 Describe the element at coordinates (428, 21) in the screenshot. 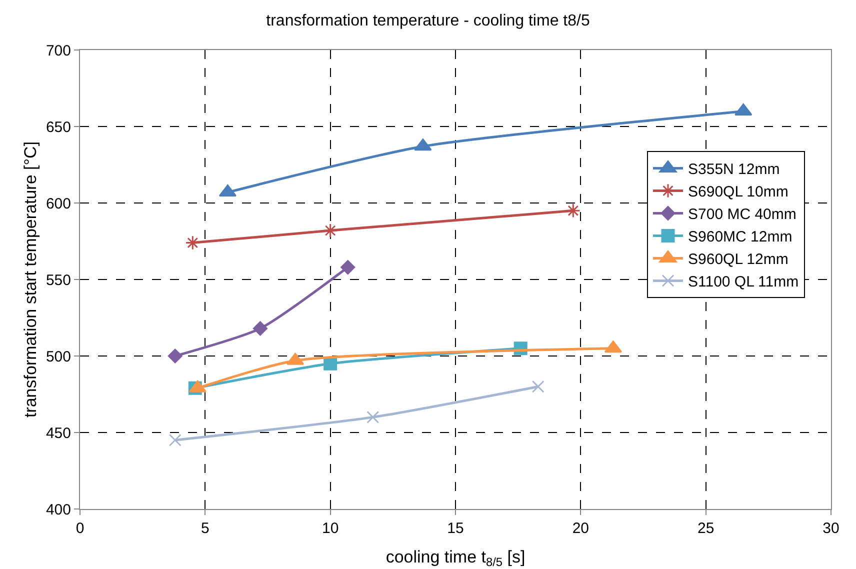

I see `chart-title: transformation temperature - cooling time t8/5` at that location.